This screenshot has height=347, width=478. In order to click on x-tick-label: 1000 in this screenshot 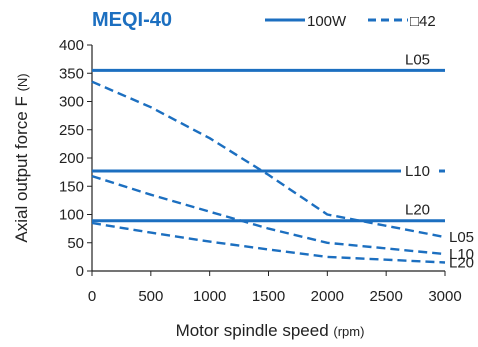, I will do `click(209, 296)`.